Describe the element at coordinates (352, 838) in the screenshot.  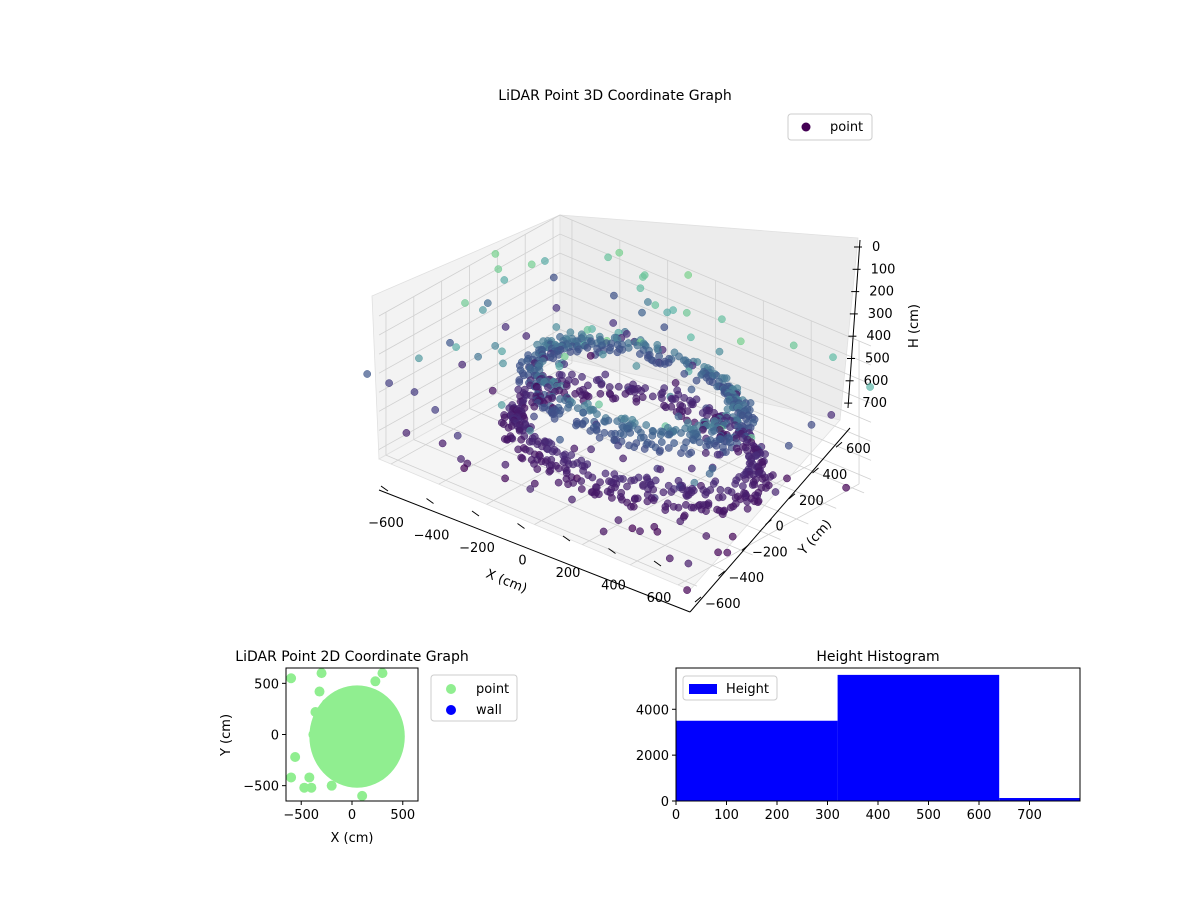
I see `chart-2d-xlabel: X (cm)` at that location.